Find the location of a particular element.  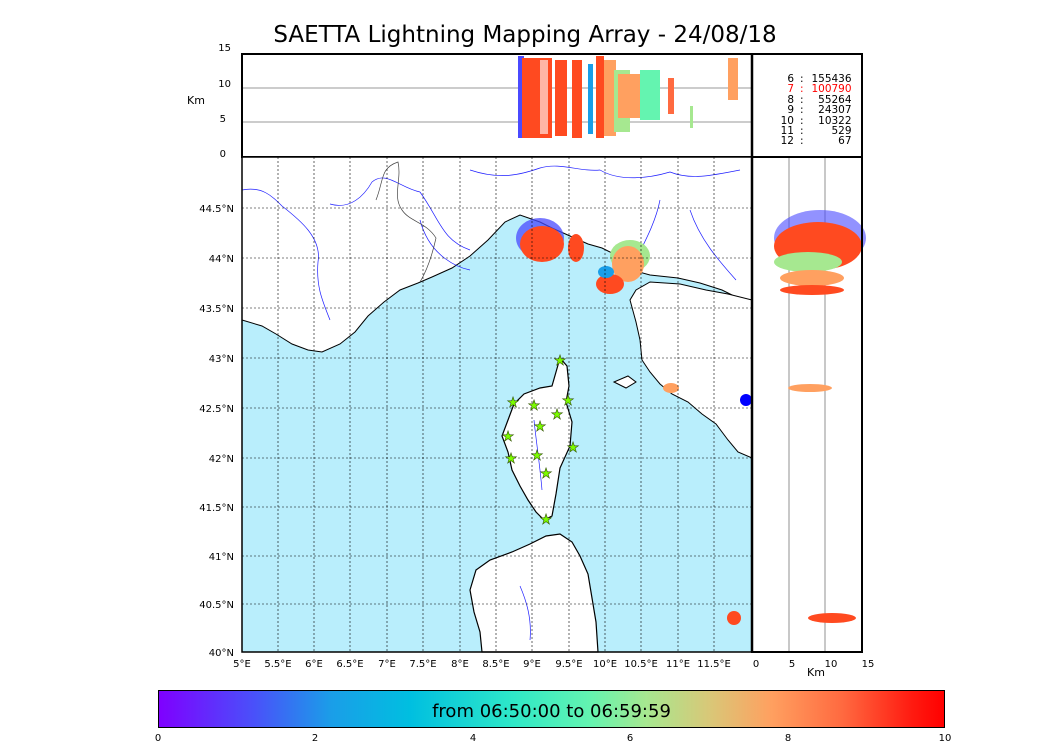

legend-value: 100790 is located at coordinates (831, 89).